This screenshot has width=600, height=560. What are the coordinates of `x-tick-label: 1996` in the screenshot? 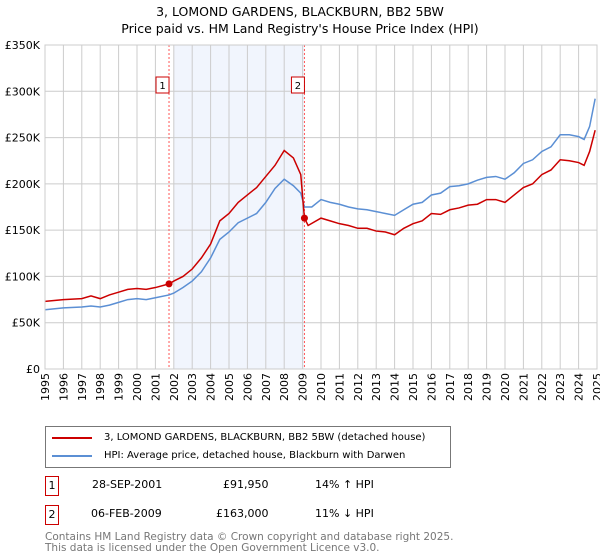 It's located at (63, 387).